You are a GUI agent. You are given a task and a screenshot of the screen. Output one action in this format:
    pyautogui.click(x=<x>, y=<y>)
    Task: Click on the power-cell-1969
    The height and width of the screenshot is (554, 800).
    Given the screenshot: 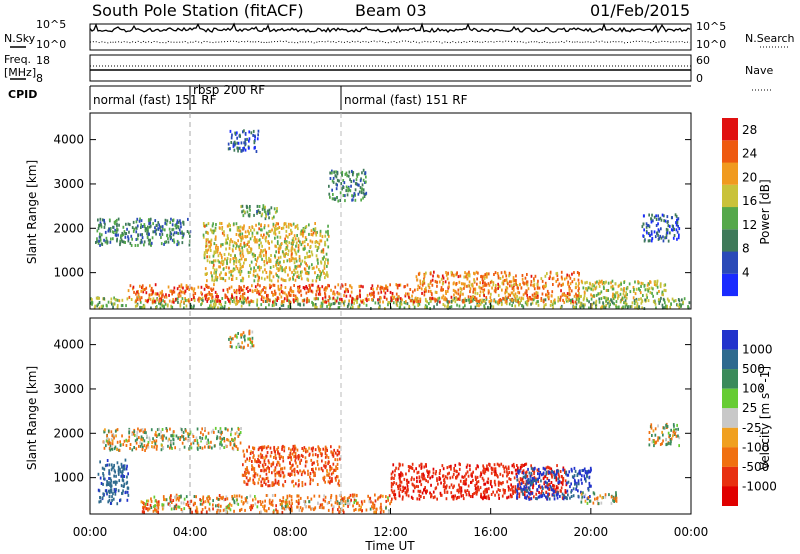 What is the action you would take?
    pyautogui.click(x=320, y=233)
    